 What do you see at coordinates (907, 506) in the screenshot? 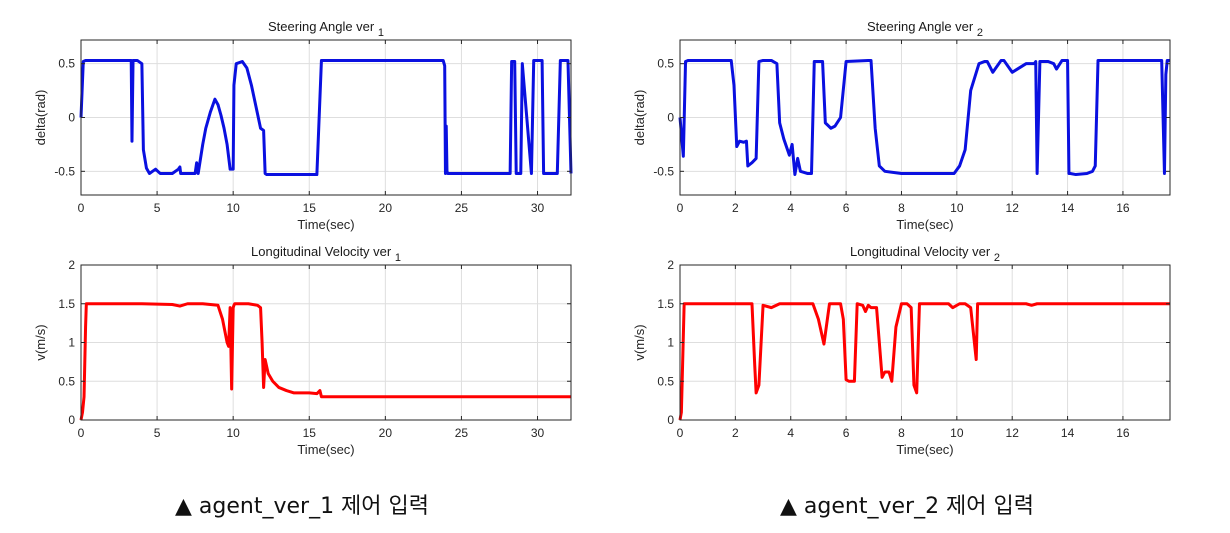
I see `caption-agent-ver-2: ▲ agent_ver_2 제어 입력` at bounding box center [907, 506].